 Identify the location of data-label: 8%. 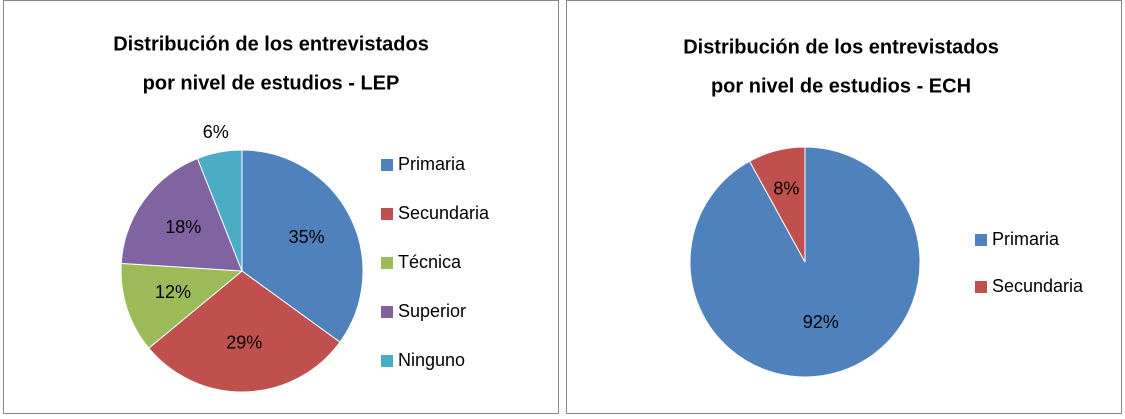
(786, 188).